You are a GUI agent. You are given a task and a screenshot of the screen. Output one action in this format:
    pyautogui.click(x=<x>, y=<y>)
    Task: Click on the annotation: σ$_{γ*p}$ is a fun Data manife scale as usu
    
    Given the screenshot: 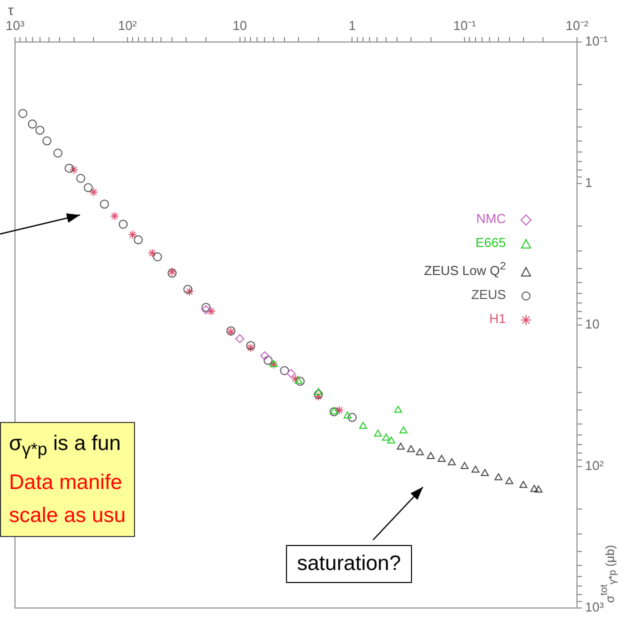 What is the action you would take?
    pyautogui.click(x=67, y=480)
    